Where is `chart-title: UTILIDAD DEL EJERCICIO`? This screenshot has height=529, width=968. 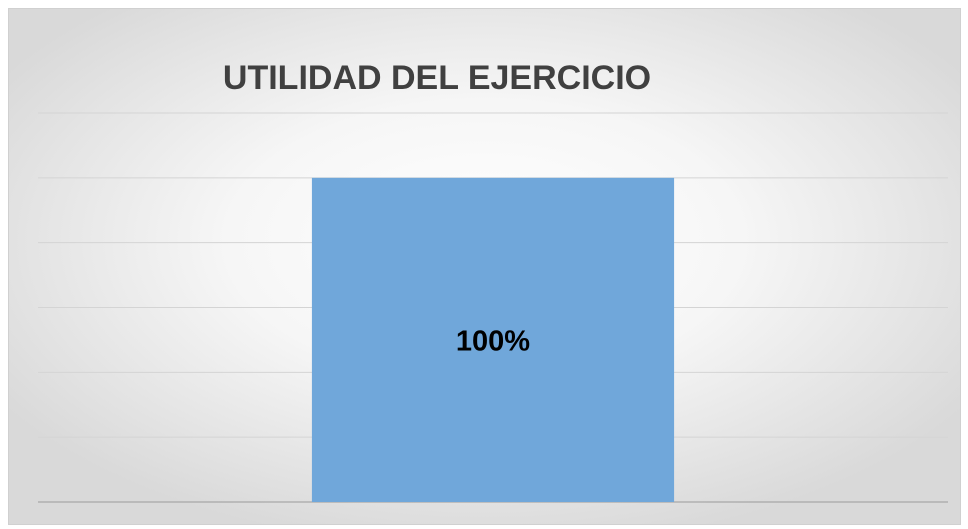 chart-title: UTILIDAD DEL EJERCICIO is located at coordinates (437, 78).